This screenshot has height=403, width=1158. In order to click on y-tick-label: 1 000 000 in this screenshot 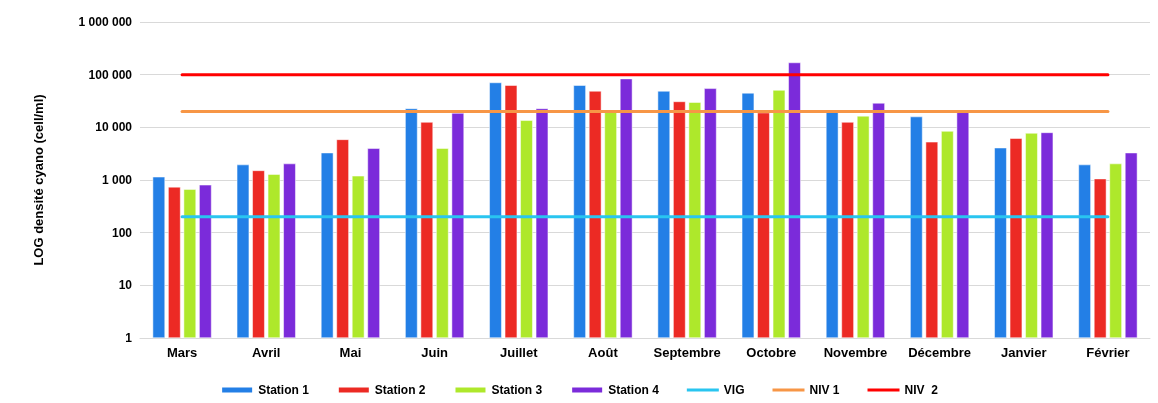, I will do `click(105, 22)`.